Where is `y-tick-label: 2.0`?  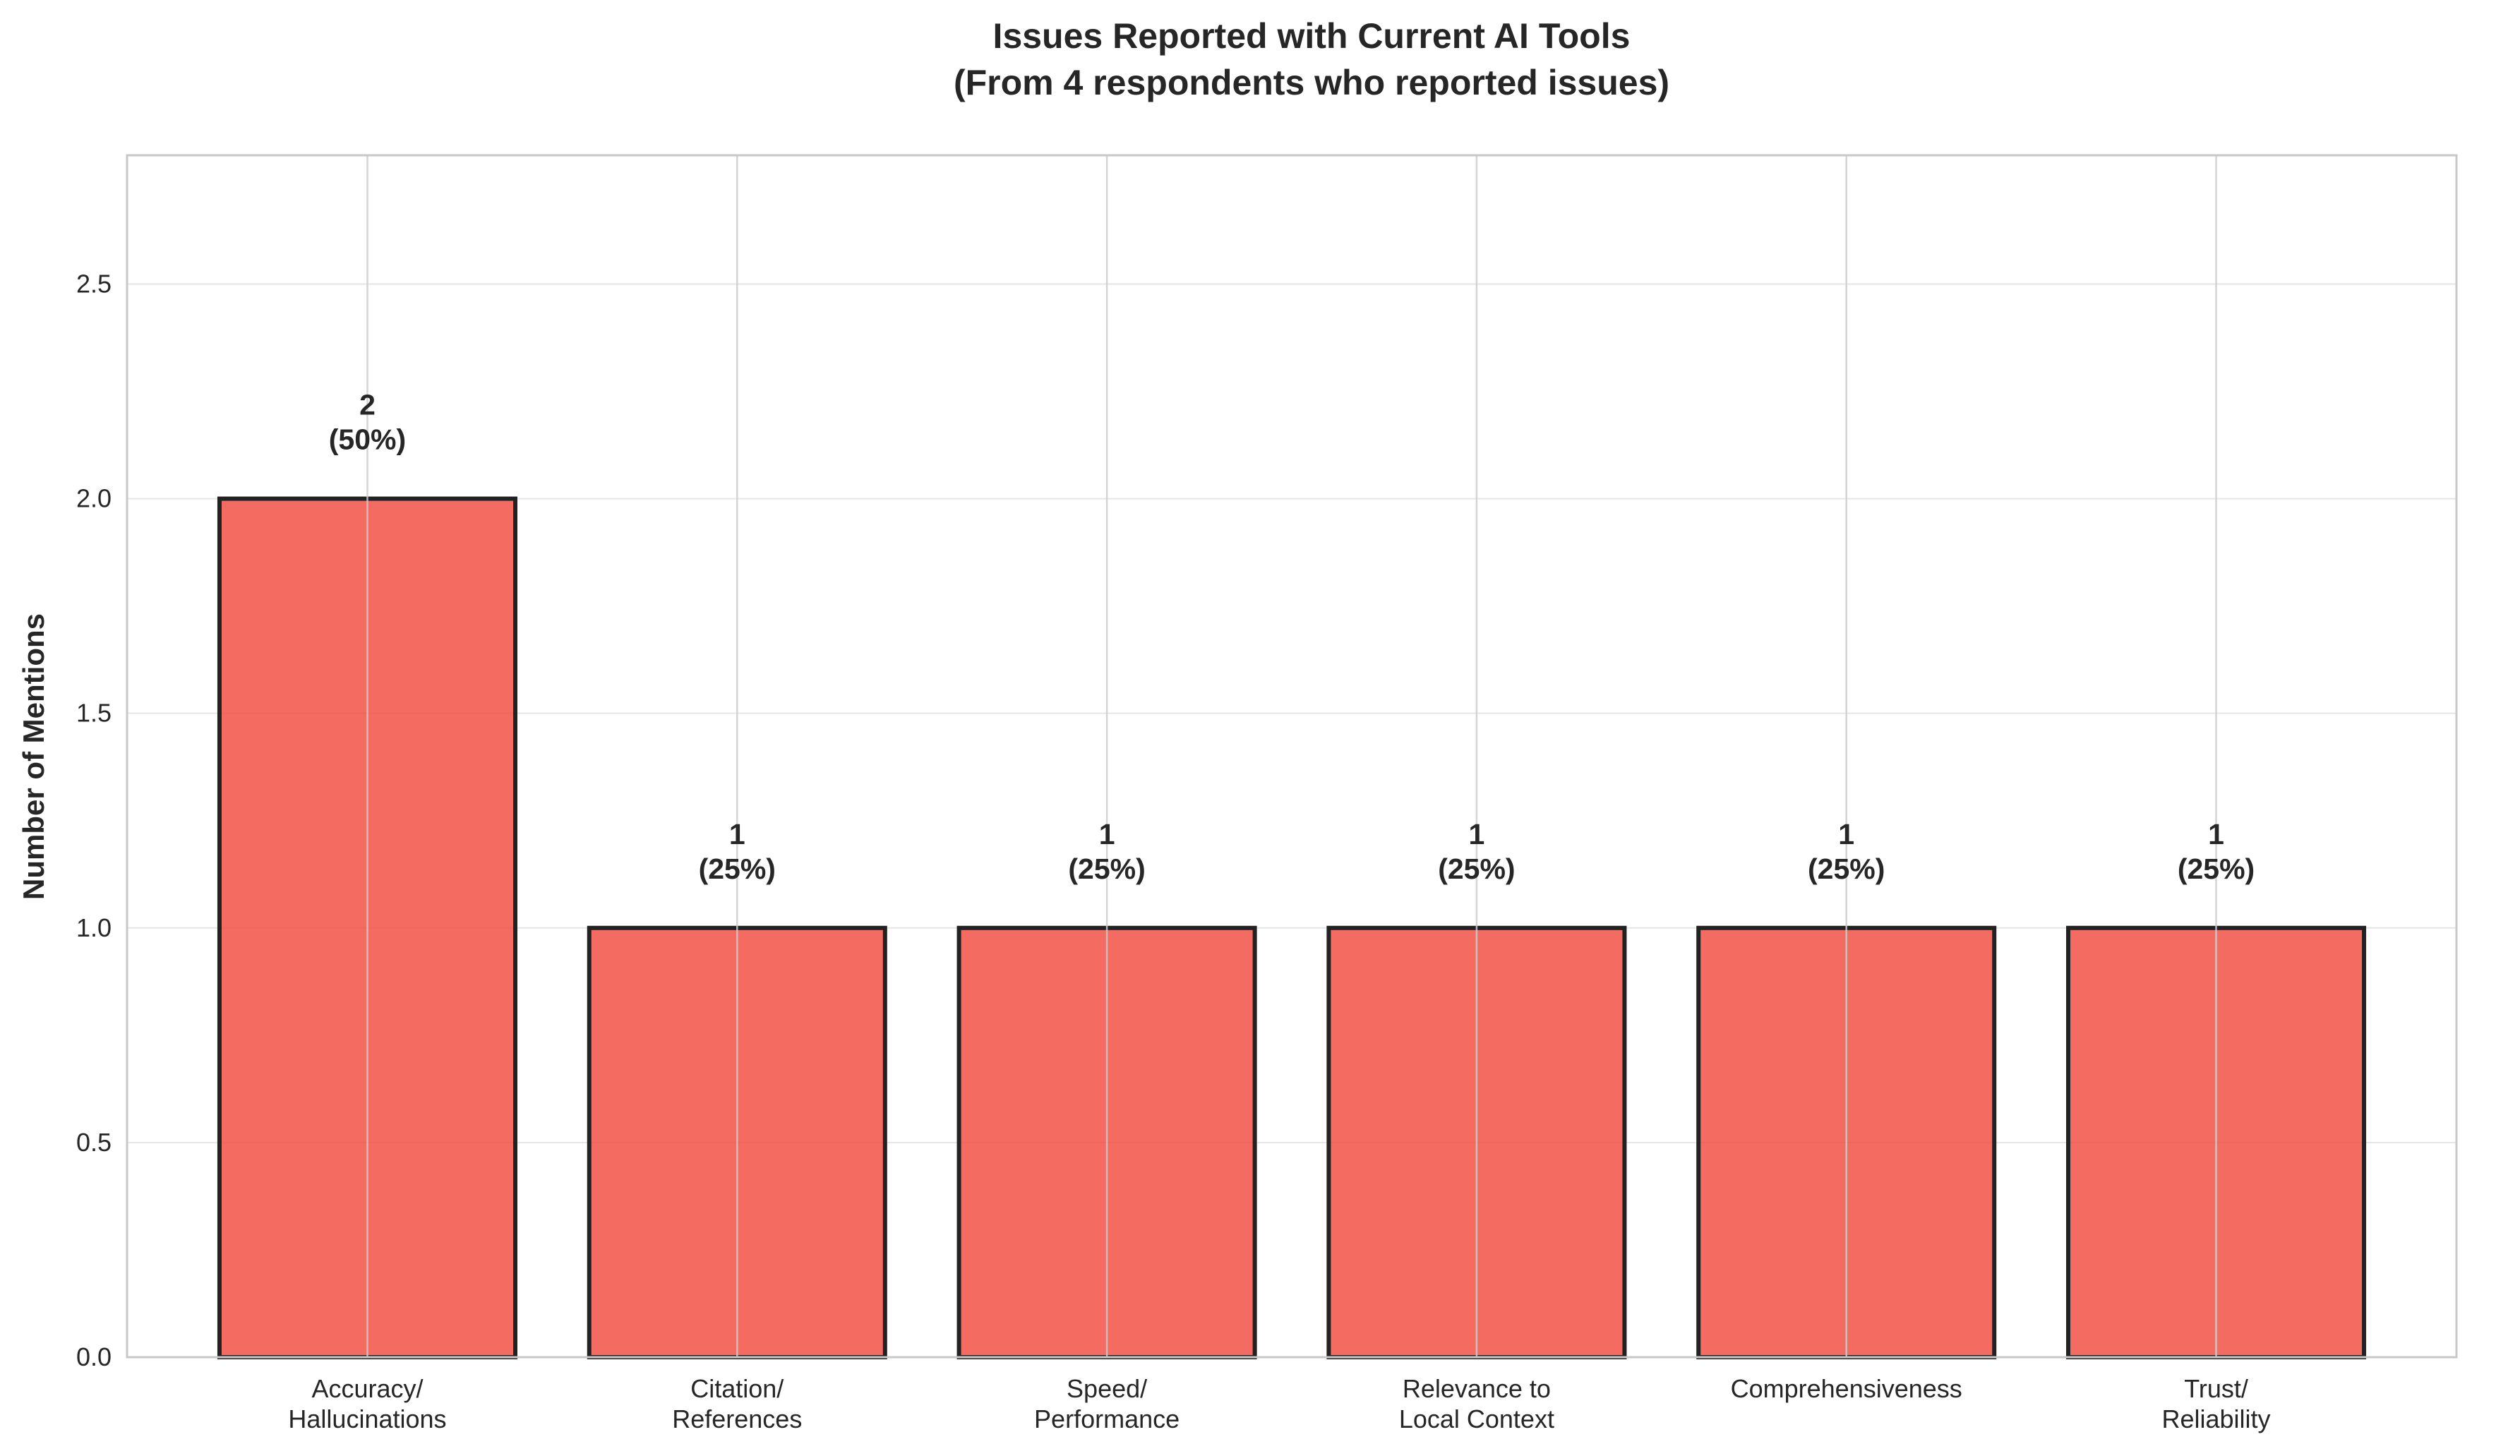
y-tick-label: 2.0 is located at coordinates (94, 499).